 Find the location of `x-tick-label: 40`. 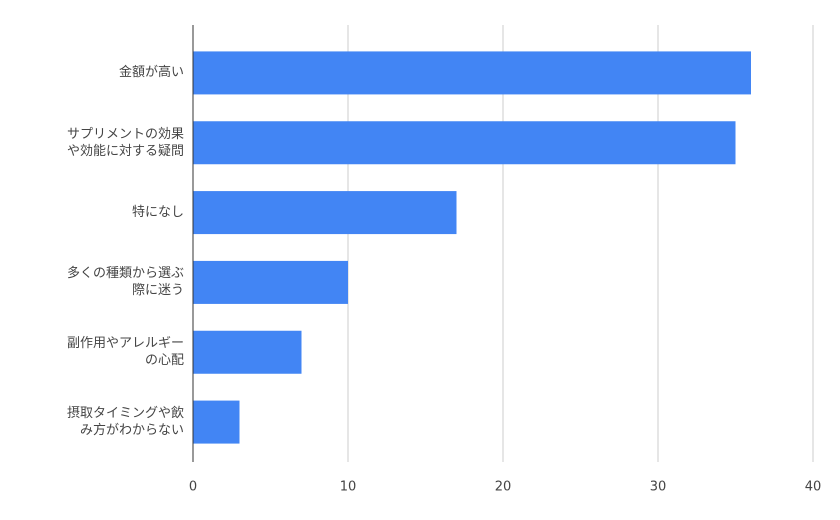

x-tick-label: 40 is located at coordinates (813, 487).